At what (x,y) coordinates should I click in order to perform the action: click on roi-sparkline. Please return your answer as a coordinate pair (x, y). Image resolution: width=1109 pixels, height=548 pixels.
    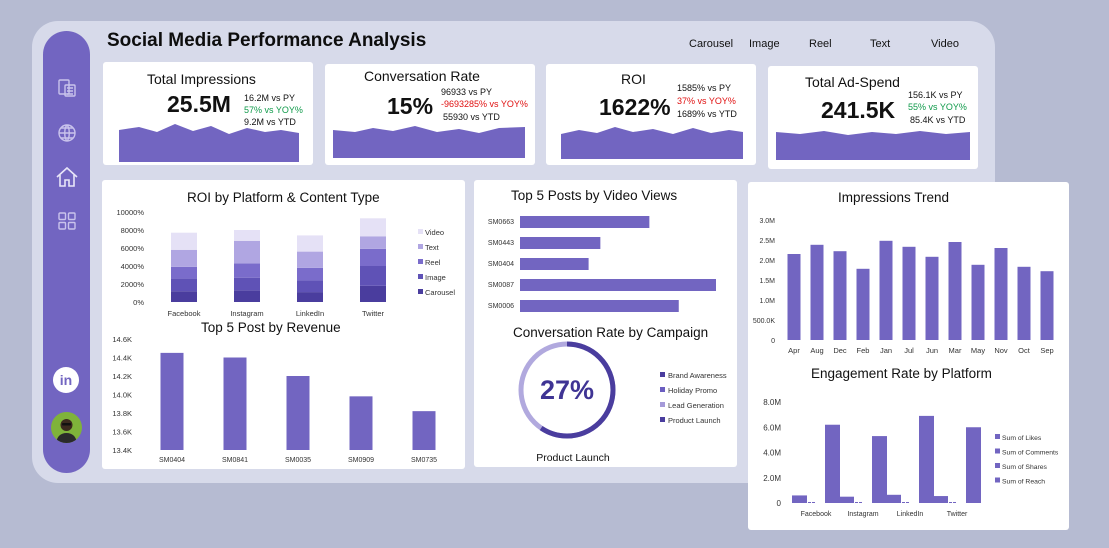
    Looking at the image, I should click on (652, 143).